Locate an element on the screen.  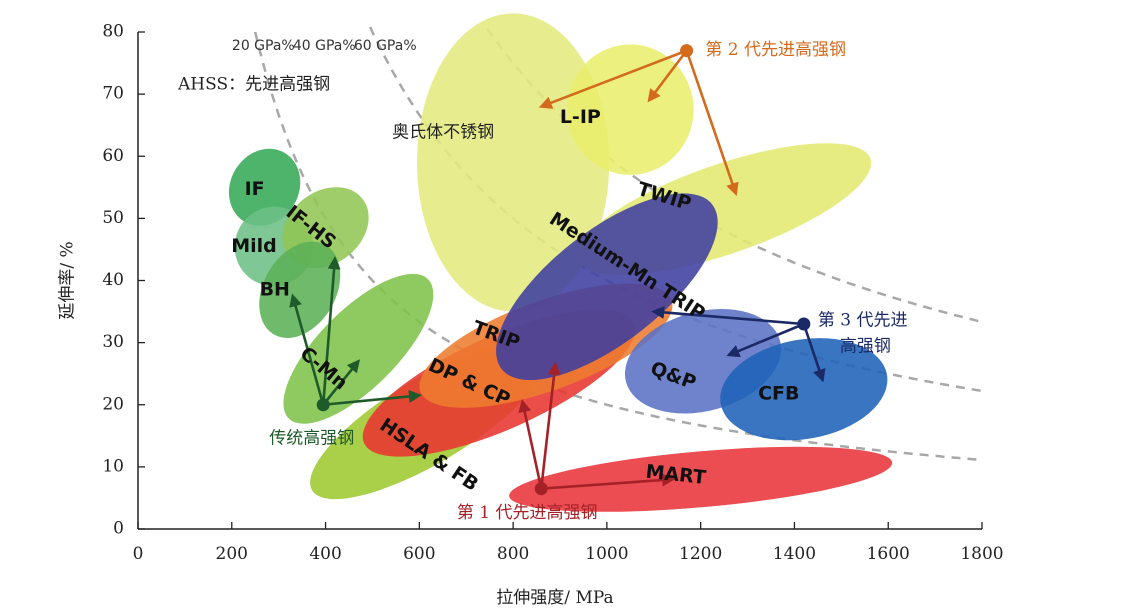
x-tick-label: 1000 is located at coordinates (606, 554).